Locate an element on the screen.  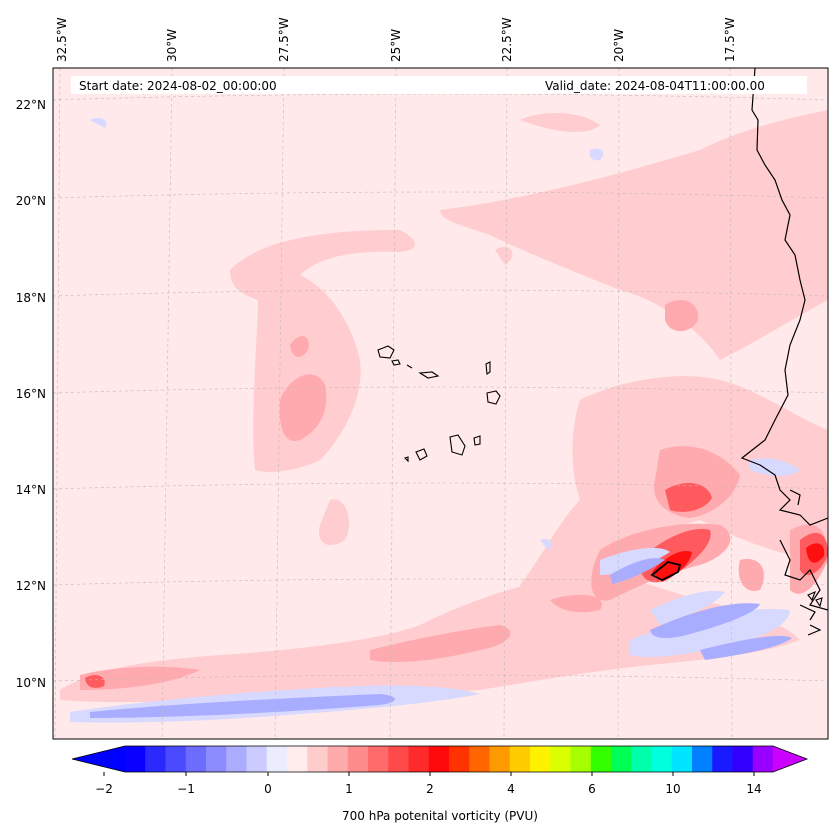
lon-label: 25°W is located at coordinates (396, 45).